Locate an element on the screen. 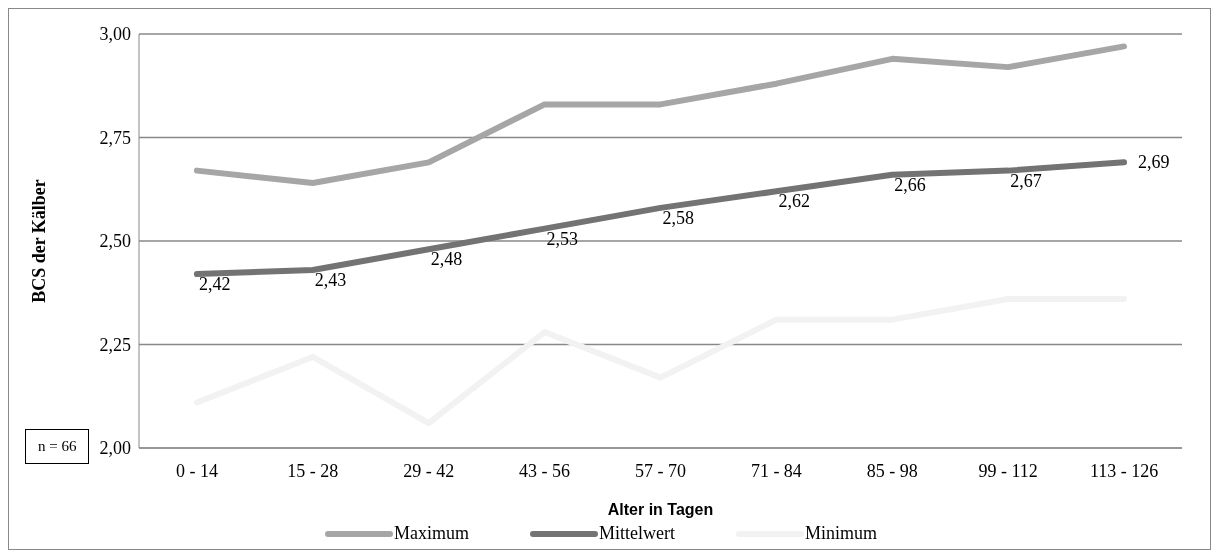 This screenshot has width=1219, height=558. text: n = 66 is located at coordinates (57, 446).